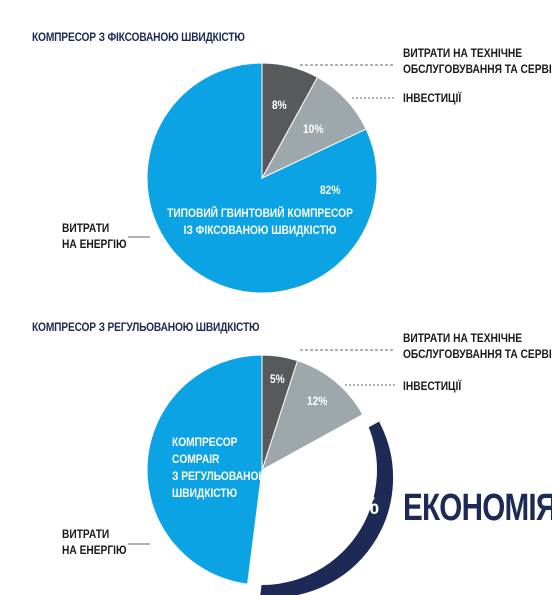  What do you see at coordinates (205, 442) in the screenshot?
I see `chart-2-center-line-1: КОМПРЕСОР` at bounding box center [205, 442].